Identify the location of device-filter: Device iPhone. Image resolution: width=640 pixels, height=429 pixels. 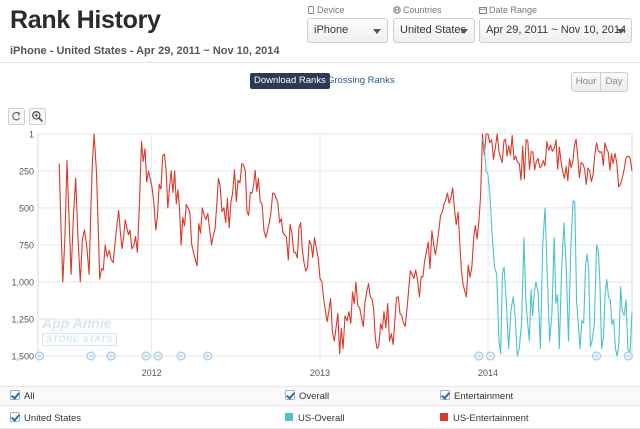
(347, 23).